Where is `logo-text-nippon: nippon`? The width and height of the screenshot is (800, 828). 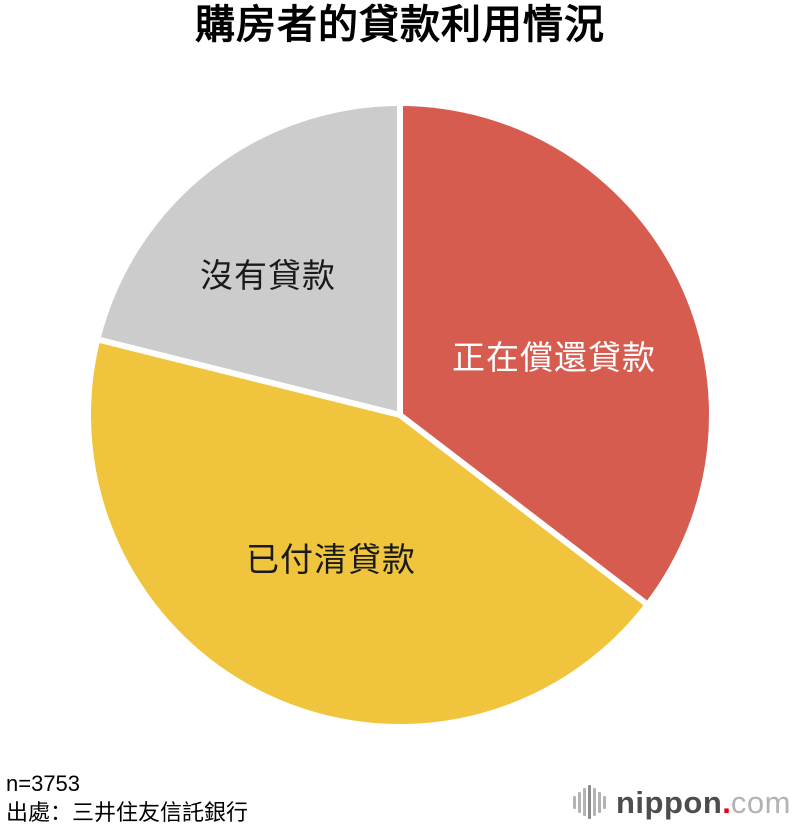
logo-text-nippon: nippon is located at coordinates (669, 802).